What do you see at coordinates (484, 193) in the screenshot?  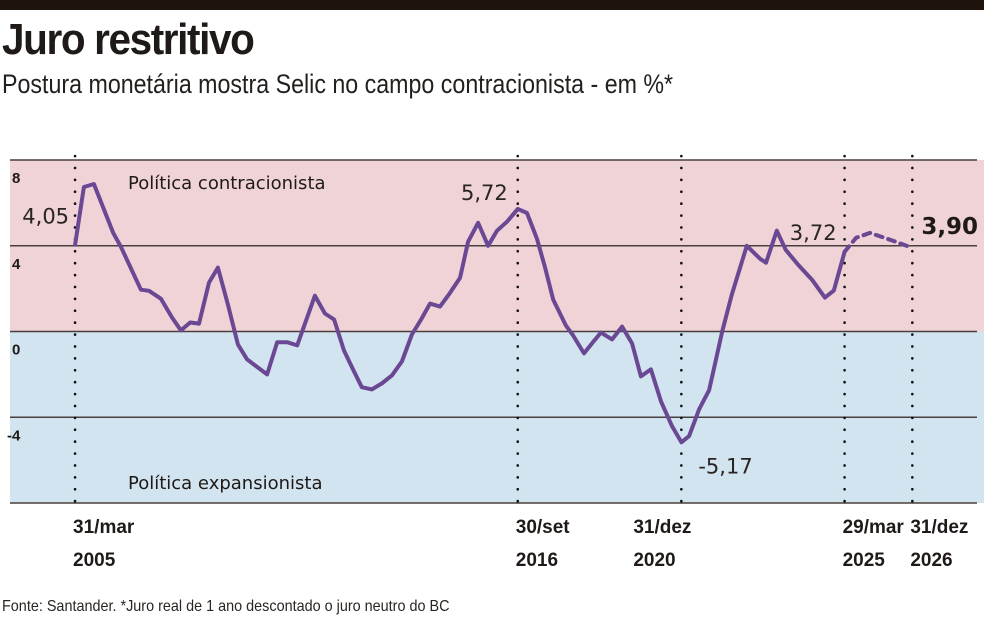 I see `data-label: 5,72` at bounding box center [484, 193].